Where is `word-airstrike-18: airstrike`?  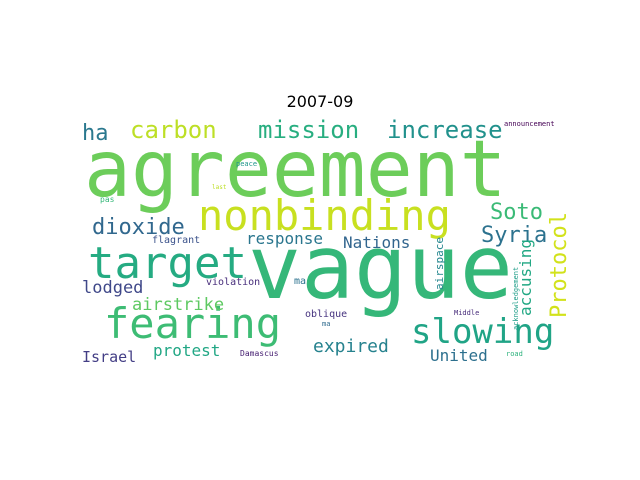 word-airstrike-18: airstrike is located at coordinates (178, 305).